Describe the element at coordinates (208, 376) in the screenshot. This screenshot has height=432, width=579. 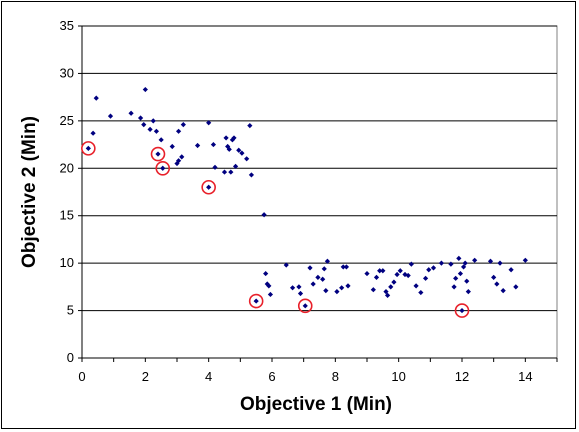
I see `x-tick-label: 4` at that location.